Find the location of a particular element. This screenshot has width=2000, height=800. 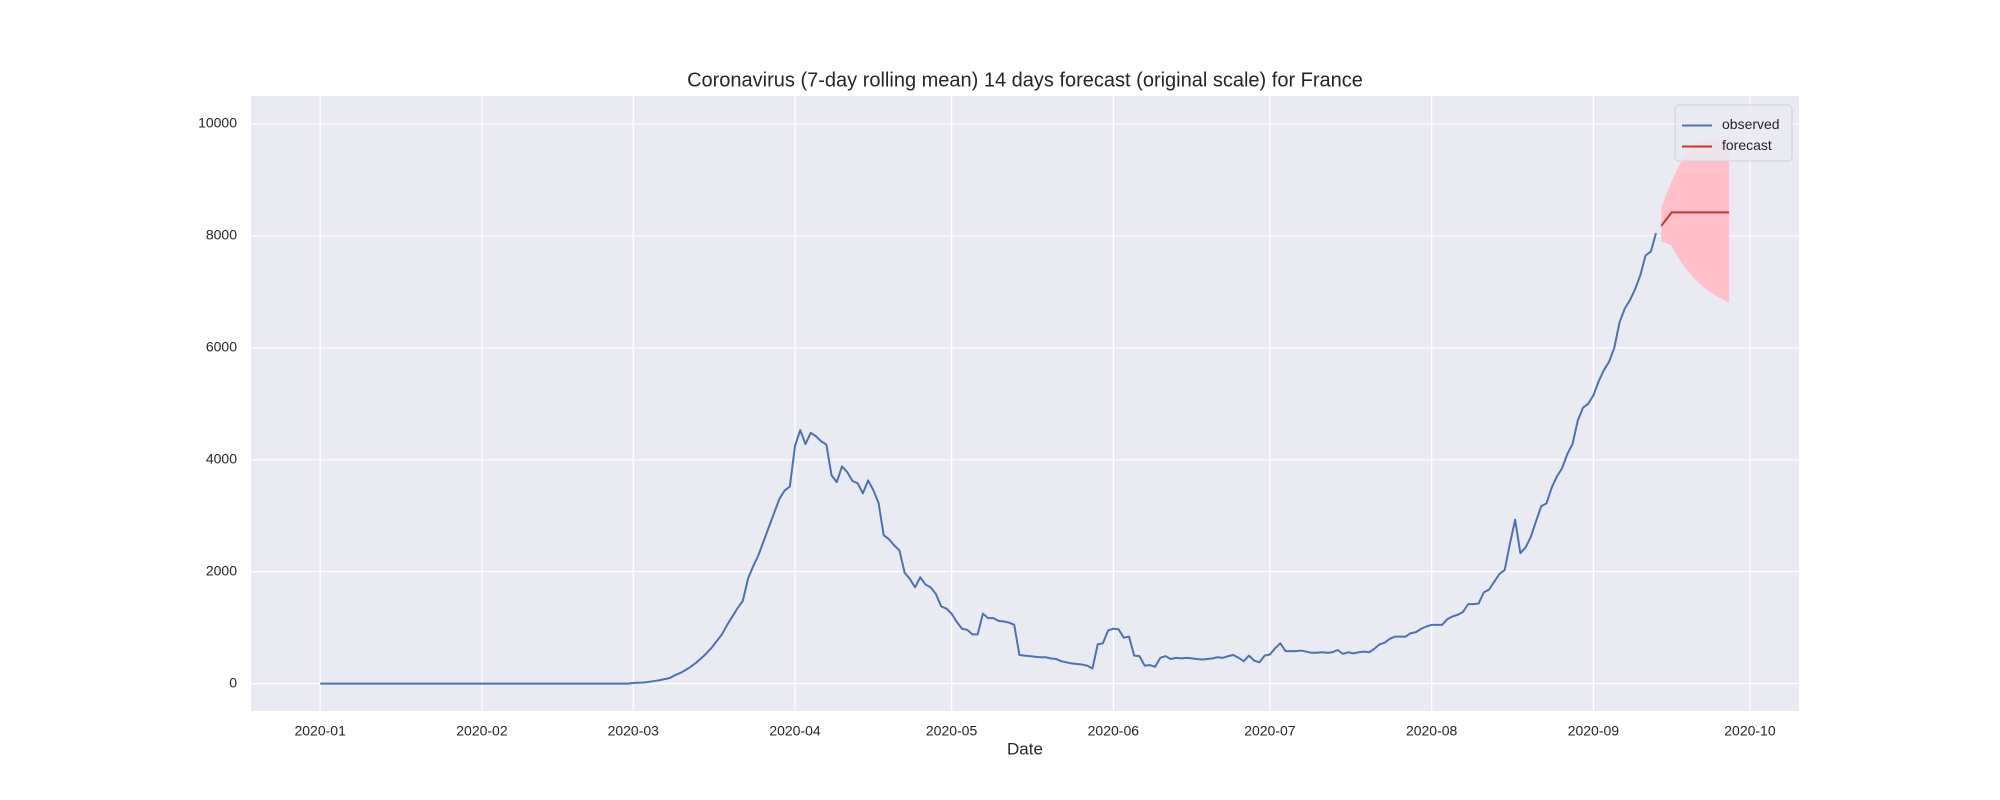

x-tick-label: 2020-05 is located at coordinates (952, 731).